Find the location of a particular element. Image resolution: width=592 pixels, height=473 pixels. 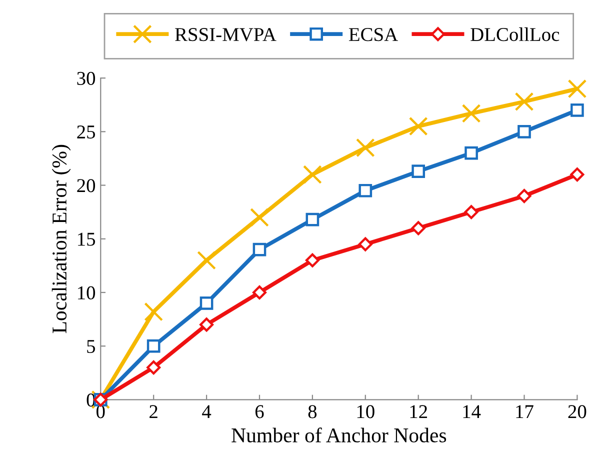

legend-label: RSSI-MVPA is located at coordinates (225, 35).